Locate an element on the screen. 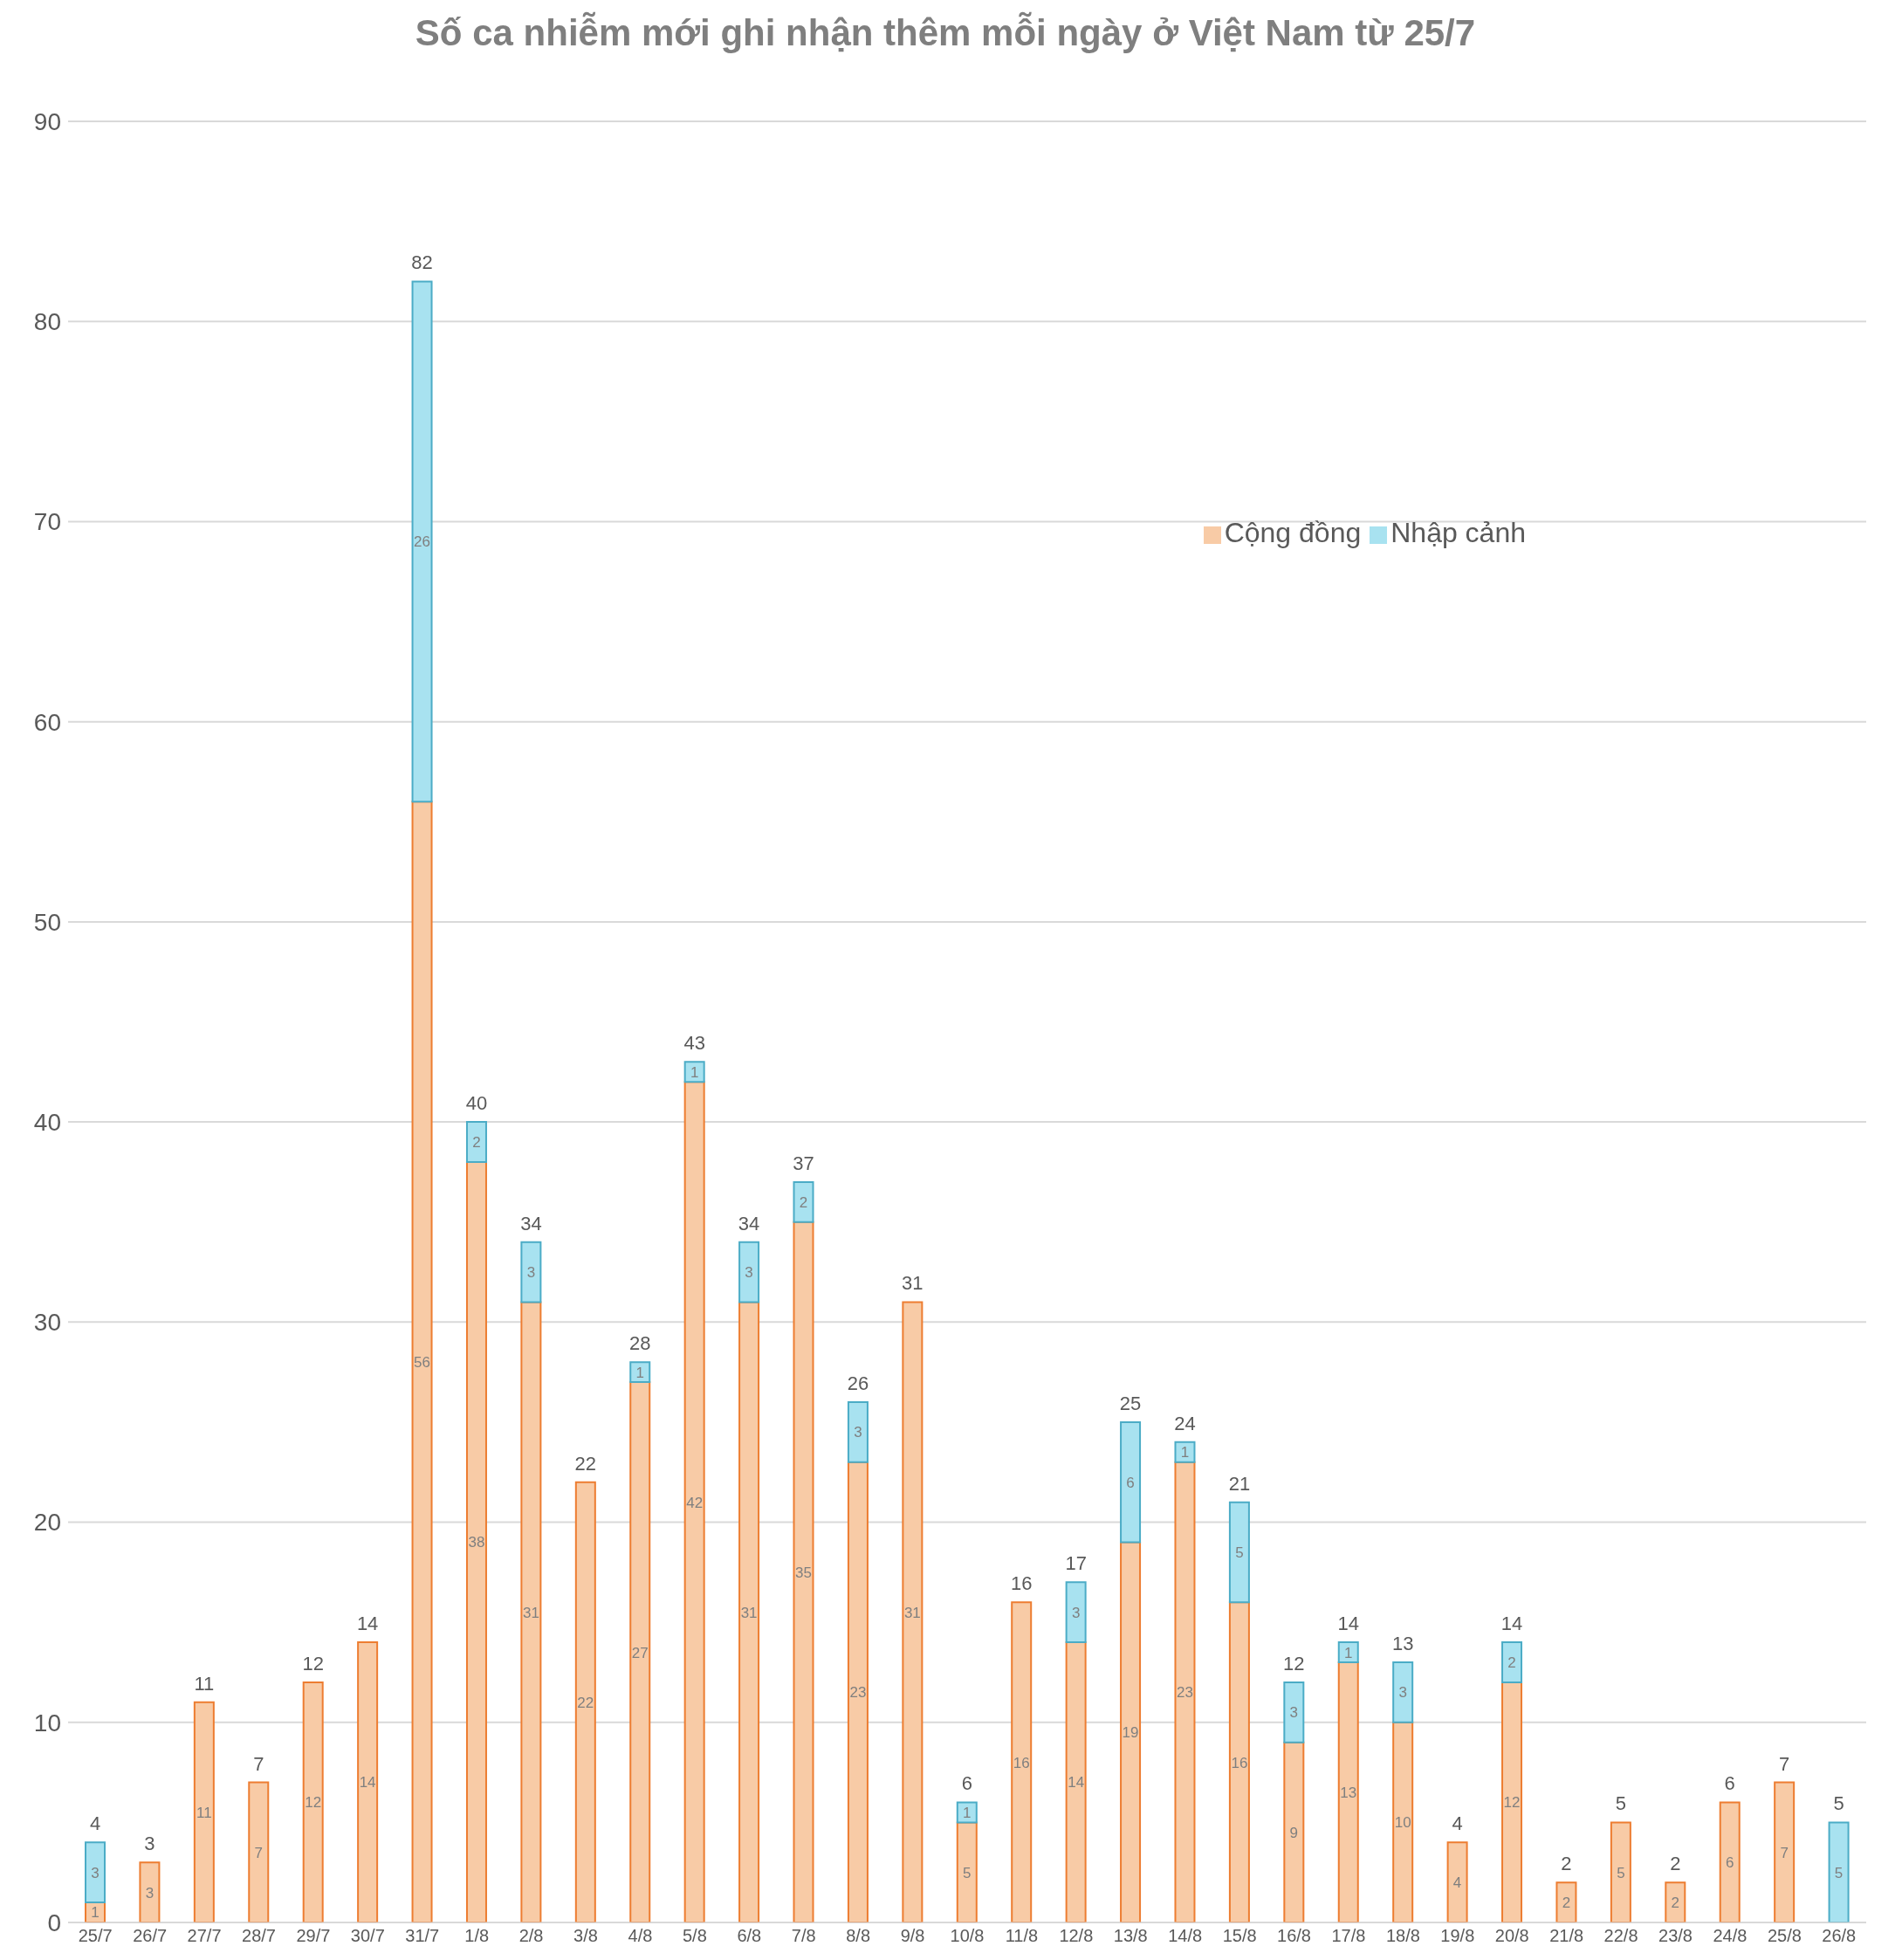 This screenshot has height=1960, width=1902. data-label: 26 is located at coordinates (422, 542).